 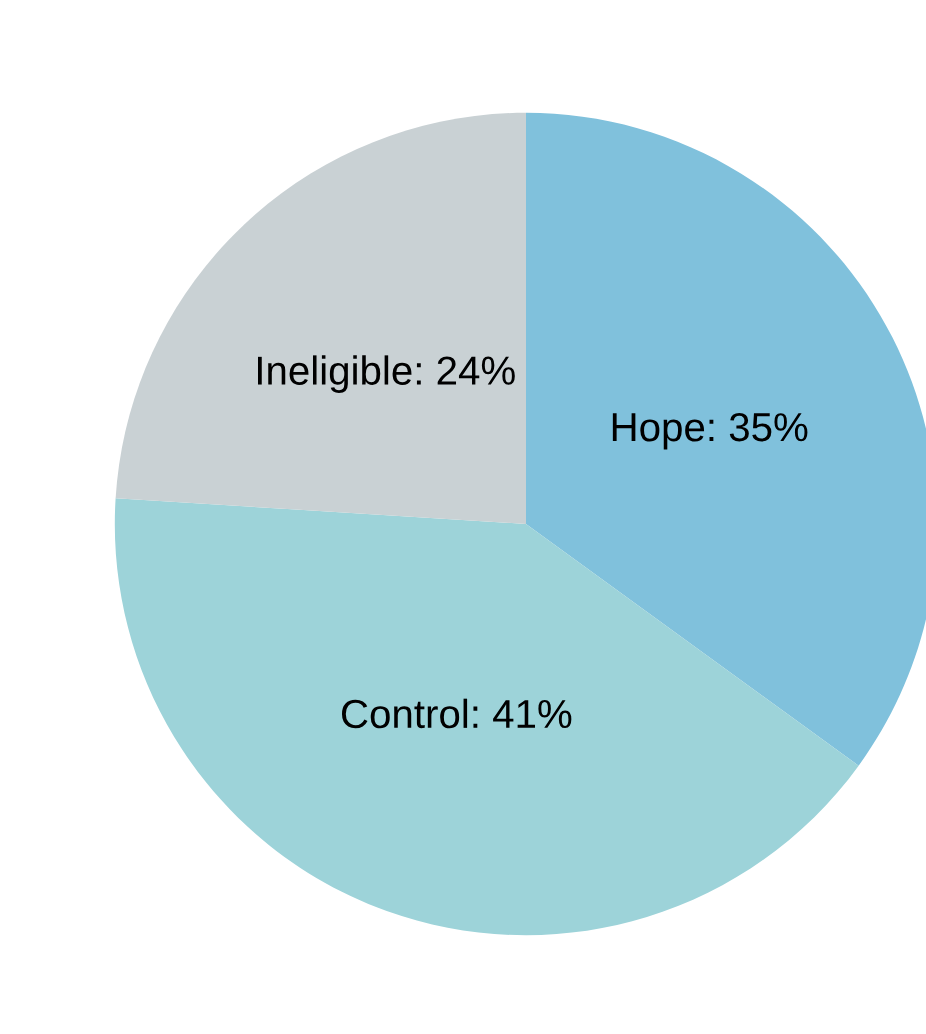 What do you see at coordinates (456, 713) in the screenshot?
I see `slice-label: Control: 41%` at bounding box center [456, 713].